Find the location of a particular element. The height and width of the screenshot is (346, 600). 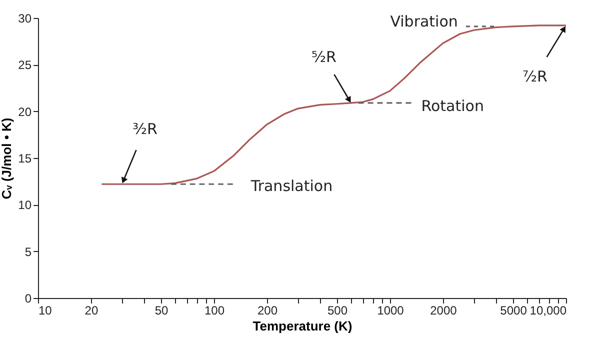

annotation: ⁷⁄₂R is located at coordinates (535, 76).